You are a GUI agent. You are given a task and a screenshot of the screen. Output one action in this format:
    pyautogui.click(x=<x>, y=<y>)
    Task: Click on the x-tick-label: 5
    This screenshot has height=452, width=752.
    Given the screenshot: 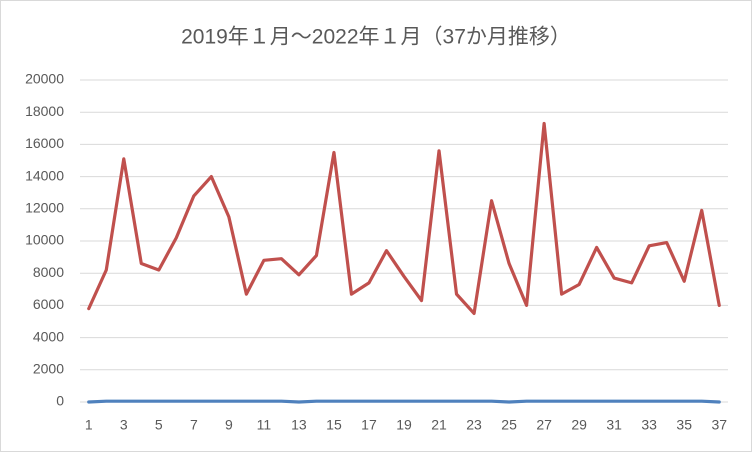 What is the action you would take?
    pyautogui.click(x=159, y=425)
    